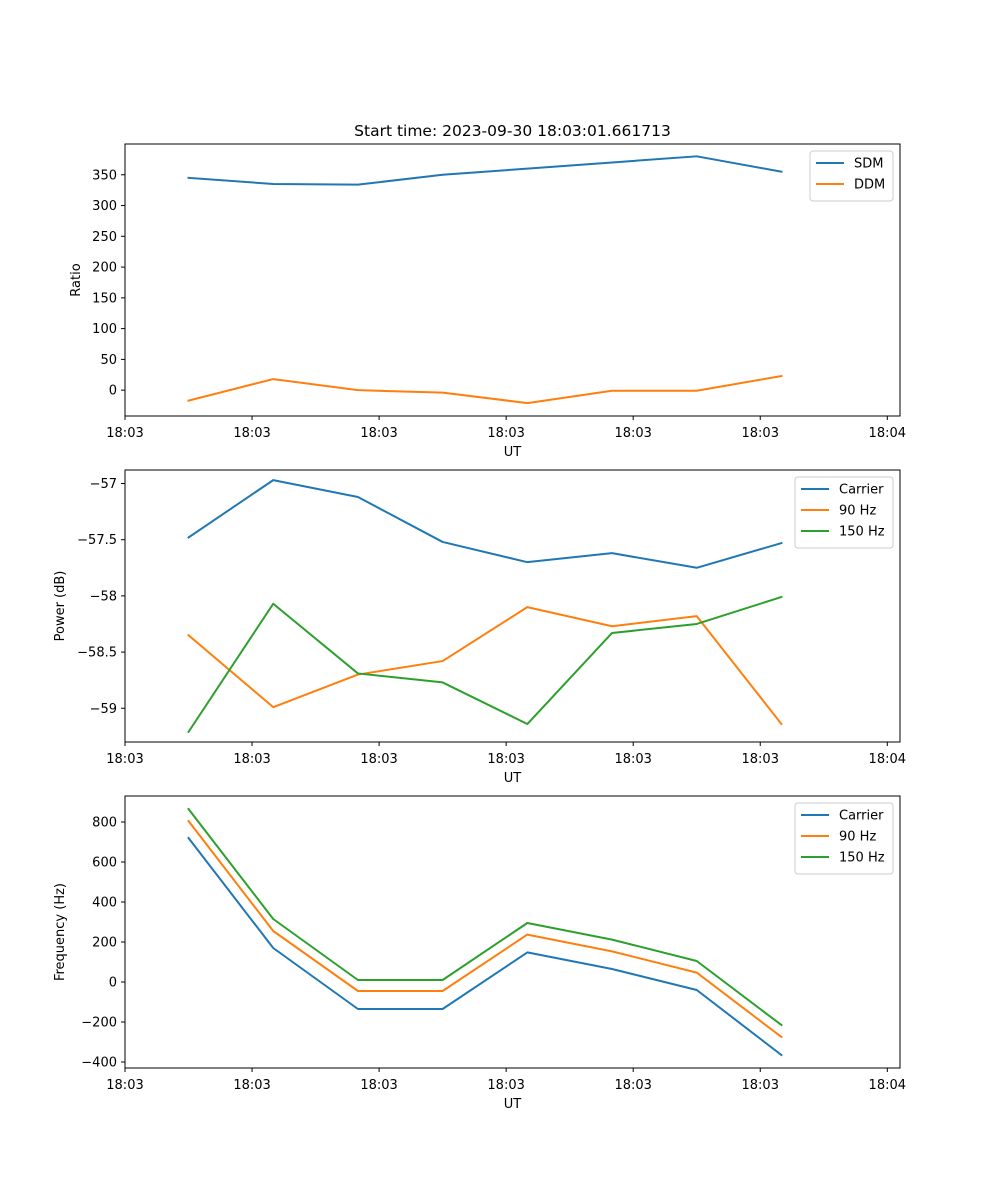 The width and height of the screenshot is (1000, 1200). I want to click on legend-label: SDM, so click(868, 164).